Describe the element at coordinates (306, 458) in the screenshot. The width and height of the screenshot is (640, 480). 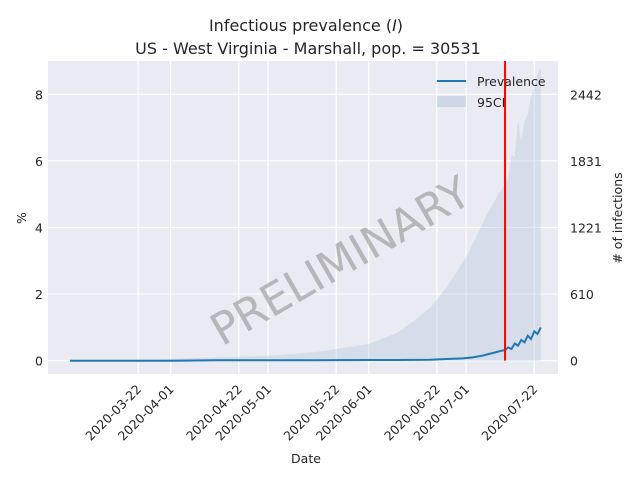
I see `x-axis-label: Date` at that location.